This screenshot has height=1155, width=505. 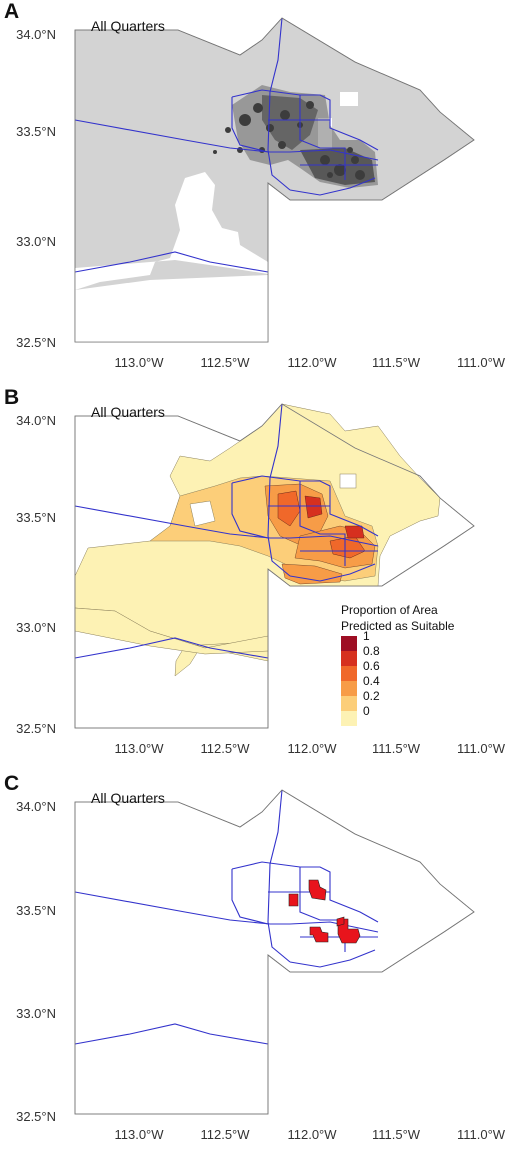 I want to click on panel-letter: A, so click(x=12, y=11).